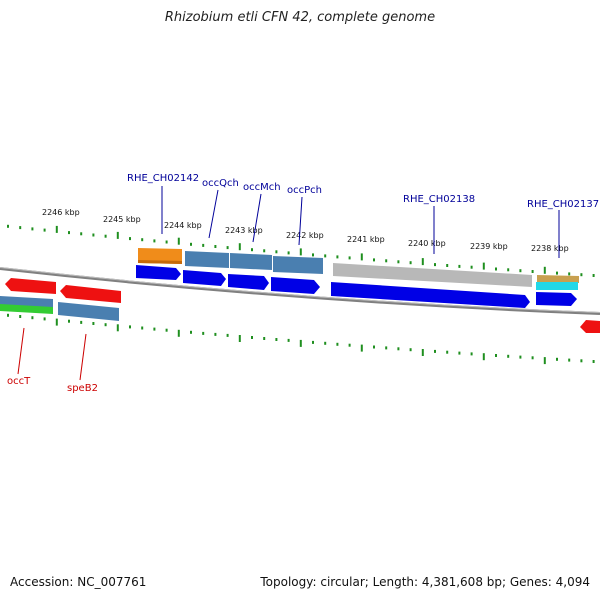 This screenshot has width=600, height=600. Describe the element at coordinates (88, 311) in the screenshot. I see `gene-speb2` at that location.